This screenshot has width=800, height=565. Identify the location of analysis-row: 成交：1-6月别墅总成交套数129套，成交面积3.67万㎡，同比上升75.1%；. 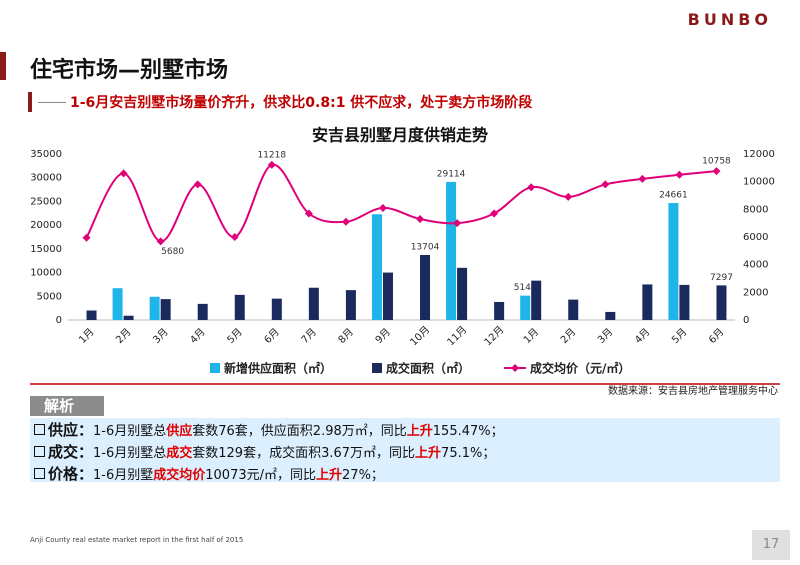
(405, 453).